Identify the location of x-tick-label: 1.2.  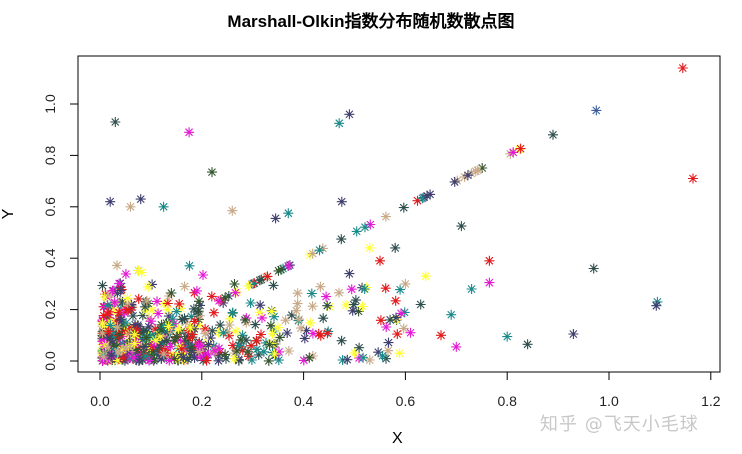
(711, 401).